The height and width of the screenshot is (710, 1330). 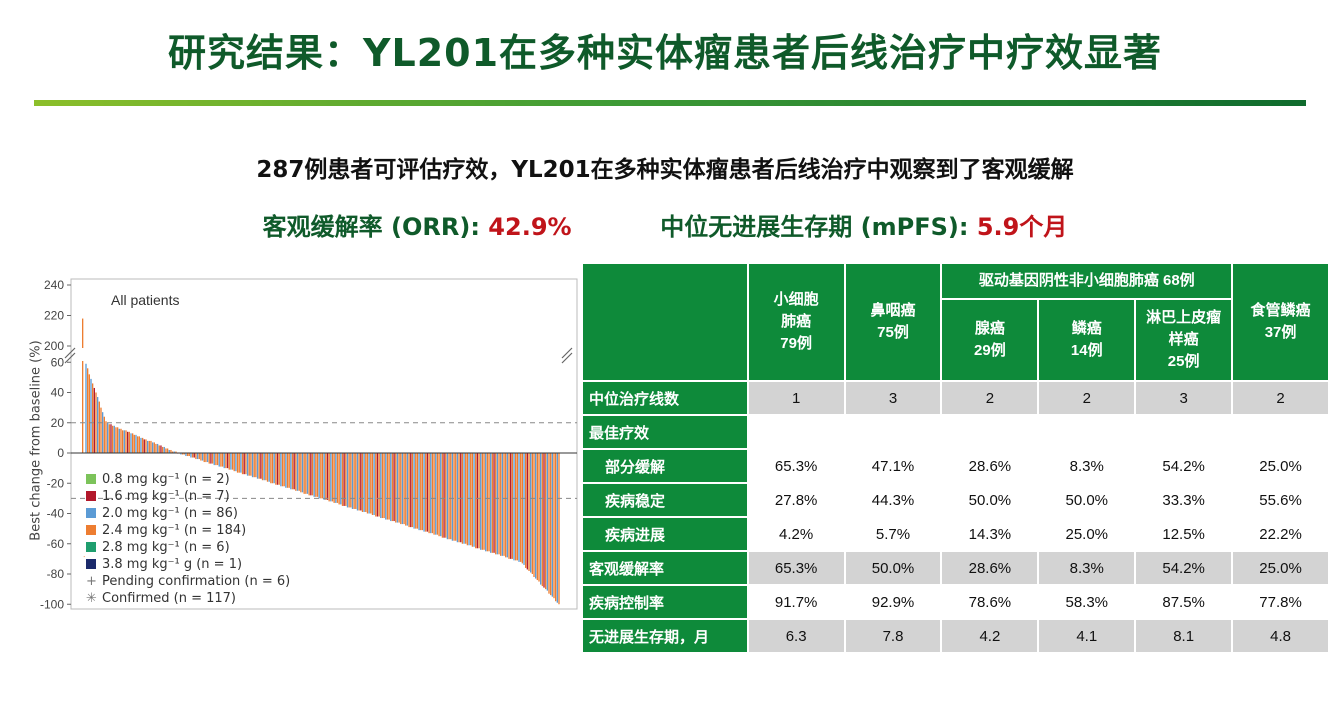 What do you see at coordinates (955, 568) in the screenshot?
I see `table-row-orr: 客观缓解率 65.3% 50.0% 28.6% 8.3% 54.2% 25.0%` at bounding box center [955, 568].